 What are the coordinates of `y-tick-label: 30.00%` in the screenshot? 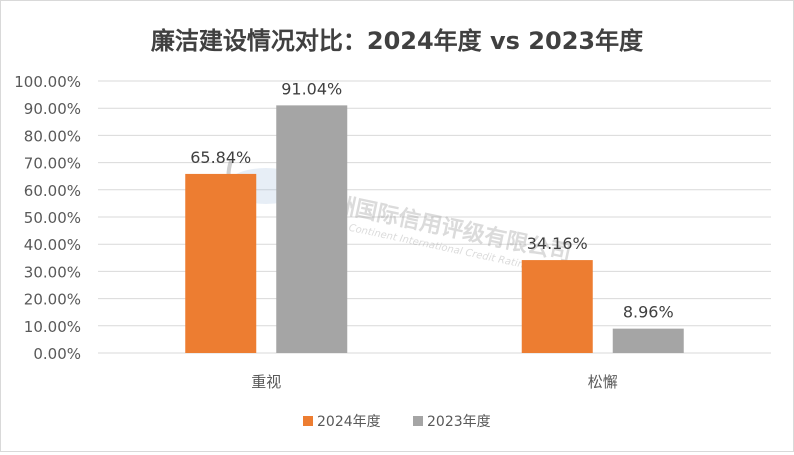 It's located at (52, 272).